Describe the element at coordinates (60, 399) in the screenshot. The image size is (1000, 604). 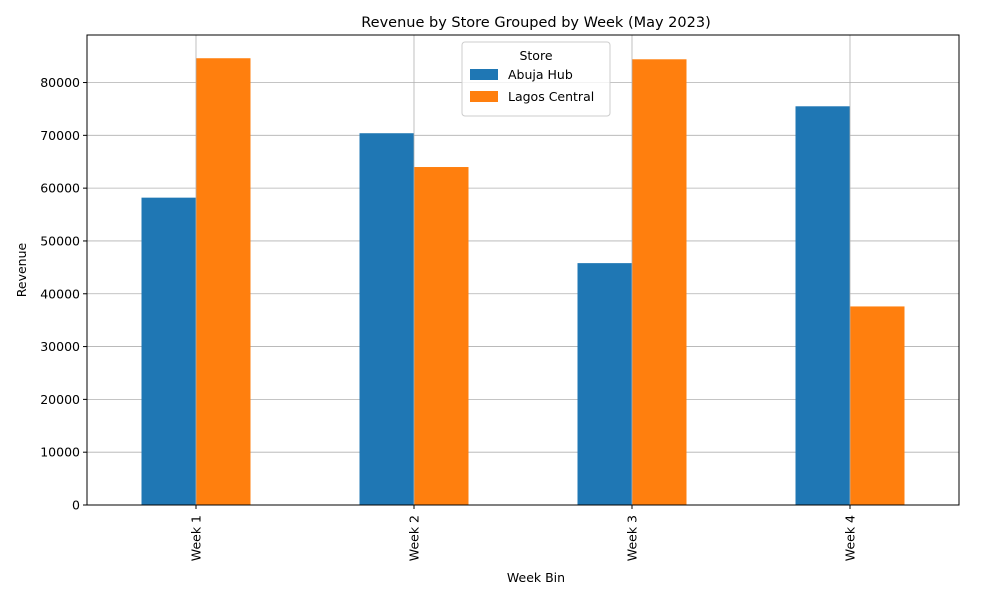
I see `y-tick-label: 20000` at that location.